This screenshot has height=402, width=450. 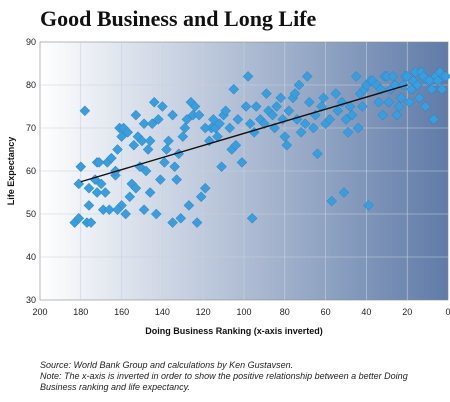 I want to click on y-tick-label: 60, so click(x=31, y=171).